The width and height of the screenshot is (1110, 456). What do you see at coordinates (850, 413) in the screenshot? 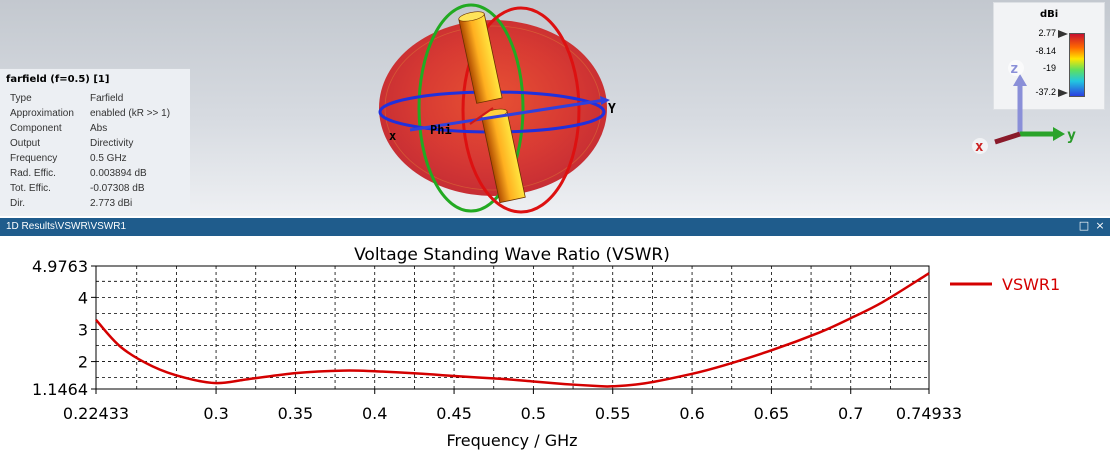
I see `x-tick-label: 0.7` at bounding box center [850, 413].